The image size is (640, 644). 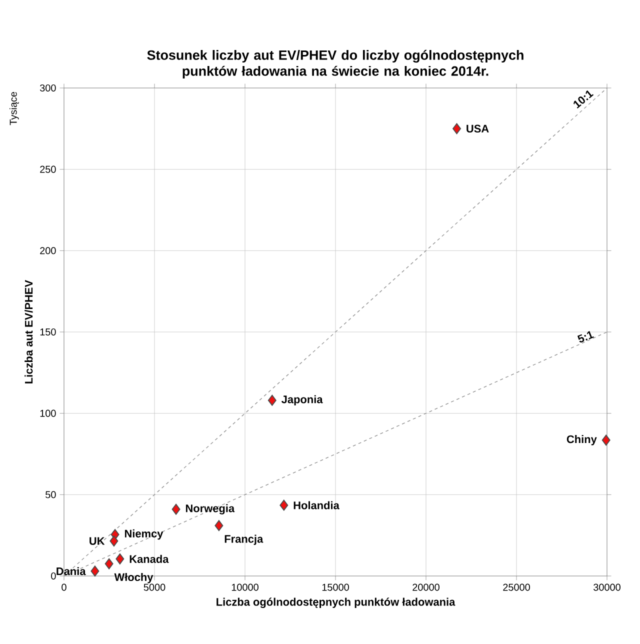 What do you see at coordinates (607, 587) in the screenshot?
I see `x-tick-label: 30000` at bounding box center [607, 587].